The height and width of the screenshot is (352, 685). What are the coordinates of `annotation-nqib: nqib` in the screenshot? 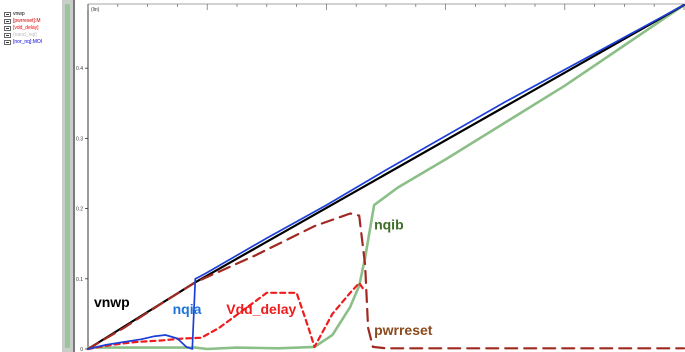 It's located at (389, 225).